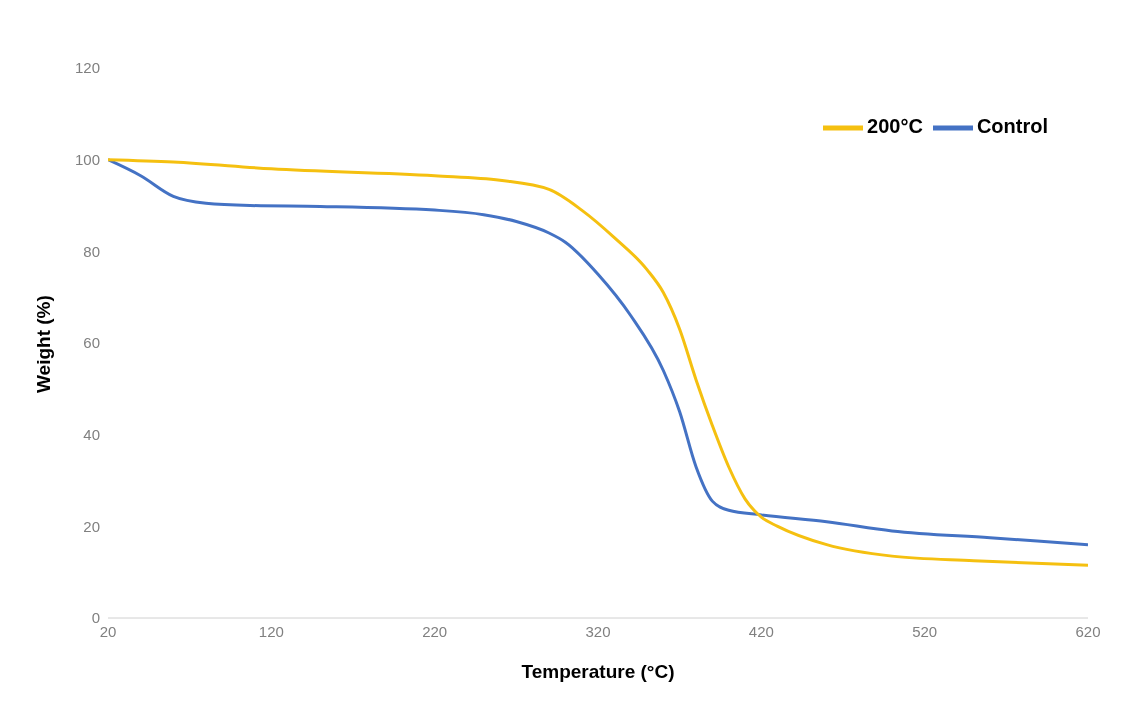 Image resolution: width=1133 pixels, height=725 pixels. Describe the element at coordinates (925, 631) in the screenshot. I see `x-tick-label: 520` at that location.